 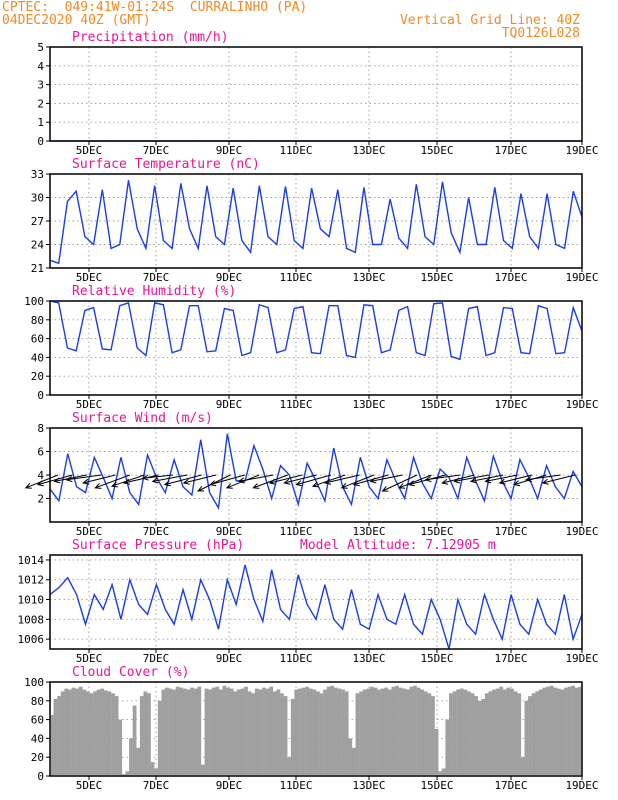 What do you see at coordinates (142, 418) in the screenshot?
I see `panel-title-3: Surface Wind (m/s)` at bounding box center [142, 418].